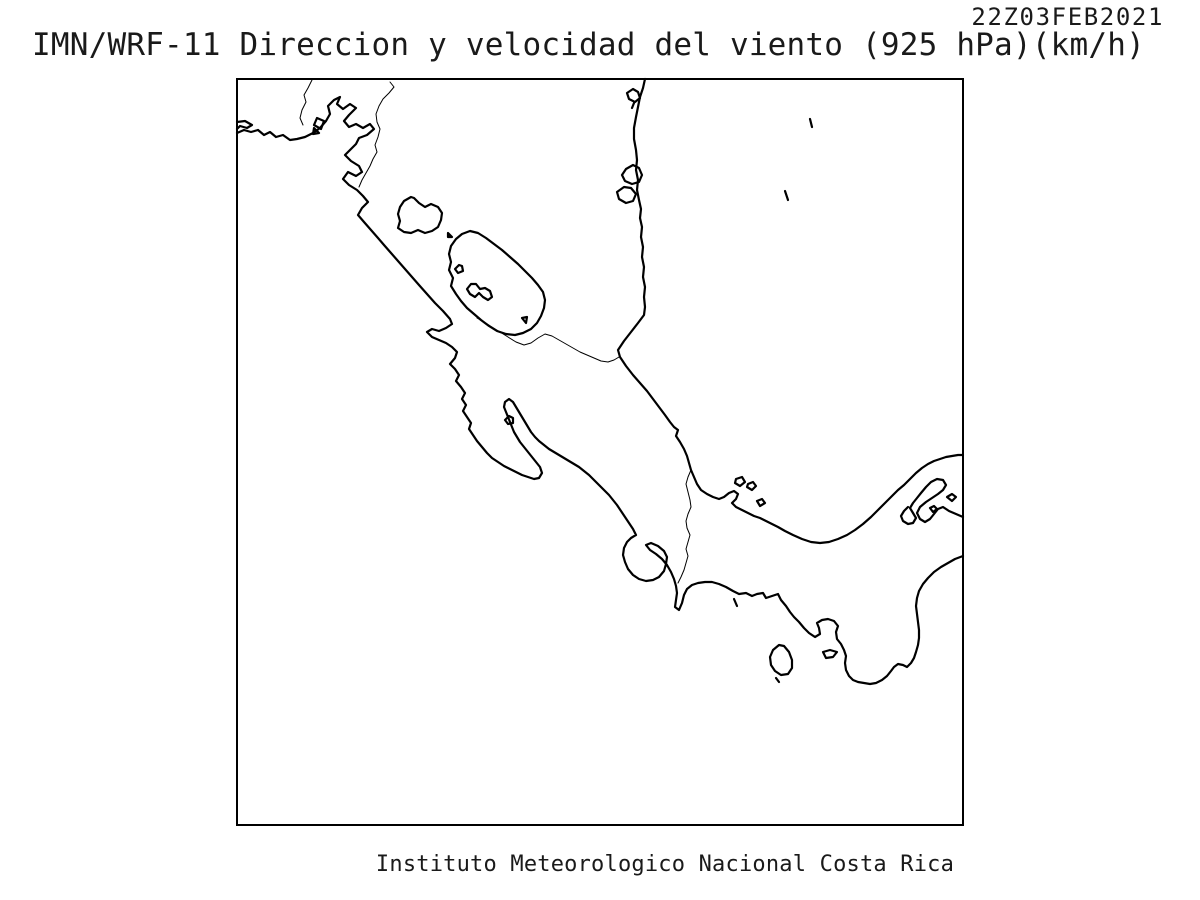  Describe the element at coordinates (247, 127) in the screenshot. I see `coastline-fonseca-estuary` at that location.